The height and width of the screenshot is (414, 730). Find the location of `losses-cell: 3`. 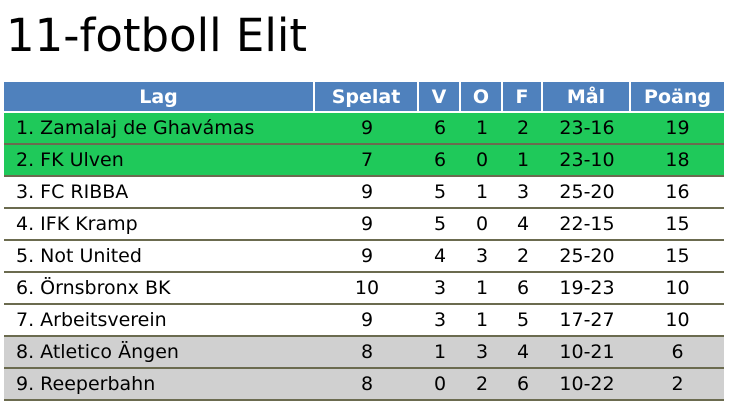

losses-cell: 3 is located at coordinates (523, 193).